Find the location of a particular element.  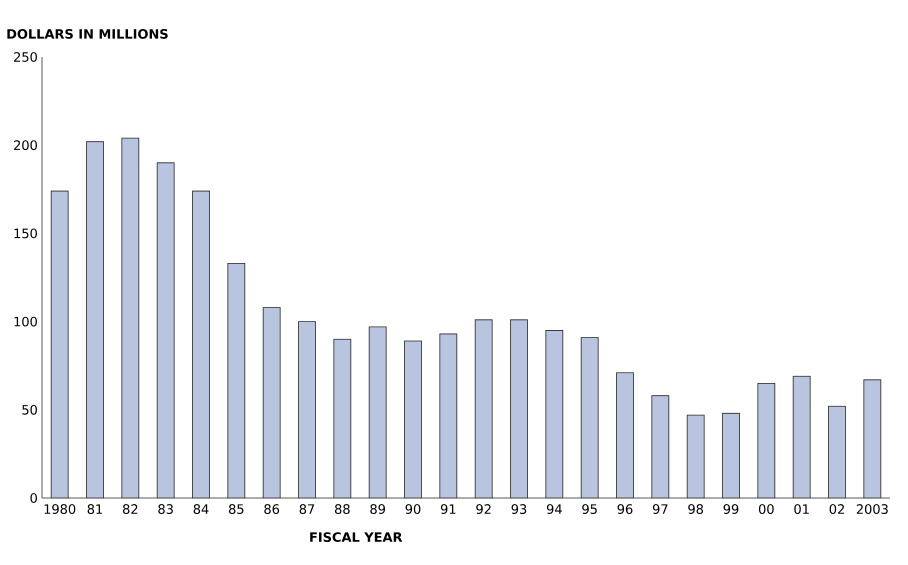

x-tick-label: 91 is located at coordinates (448, 509).